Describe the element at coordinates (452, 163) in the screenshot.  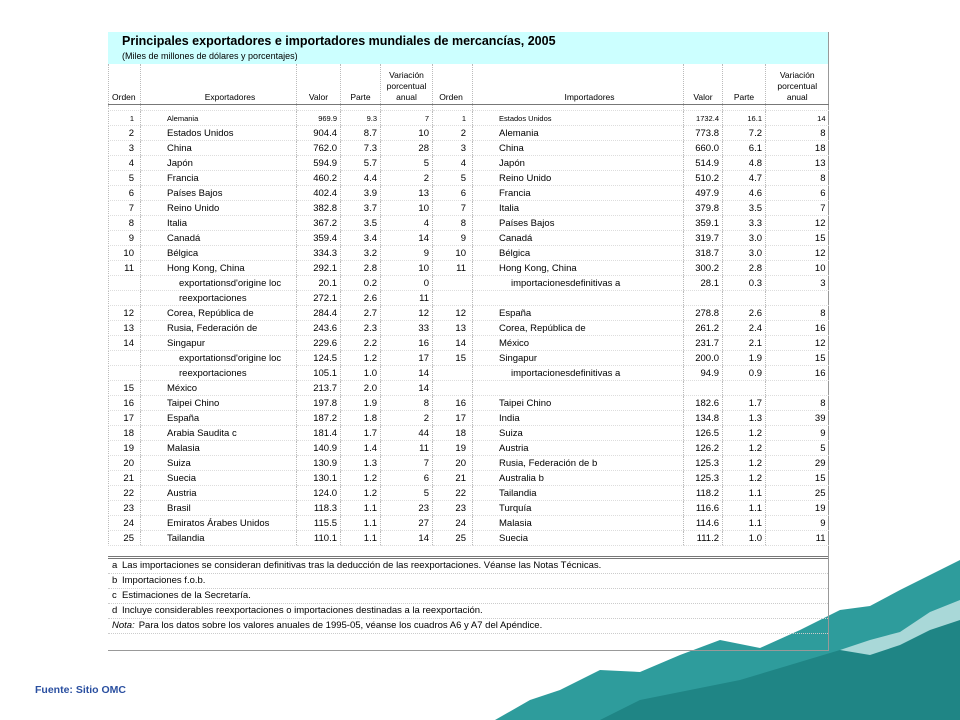
I see `table-cell: 4` at that location.